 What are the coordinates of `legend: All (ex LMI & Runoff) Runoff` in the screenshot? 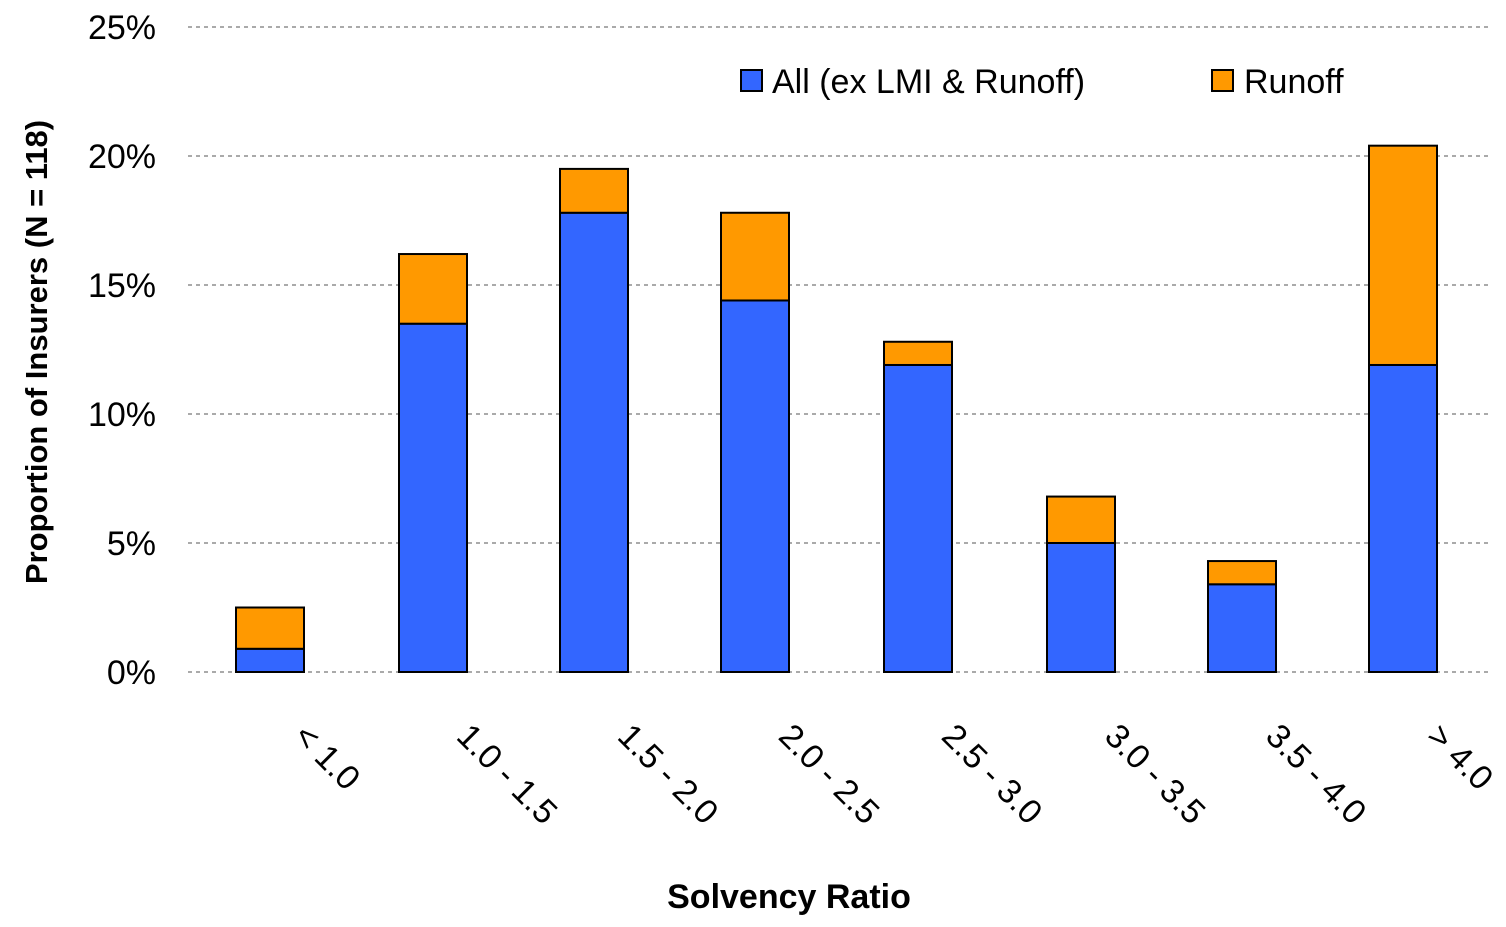 It's located at (1042, 82).